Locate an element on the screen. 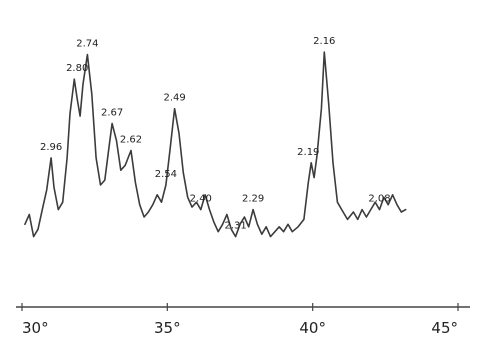  peak-label: 2.96 is located at coordinates (51, 147).